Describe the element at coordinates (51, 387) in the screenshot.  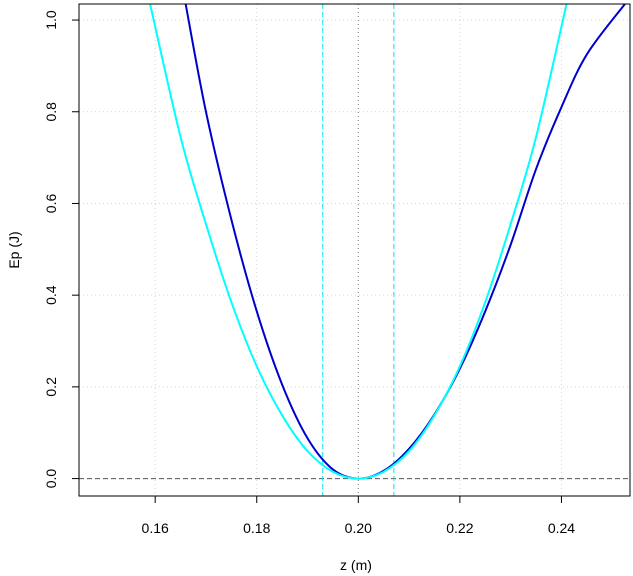
I see `y-tick-label: 0.2` at that location.